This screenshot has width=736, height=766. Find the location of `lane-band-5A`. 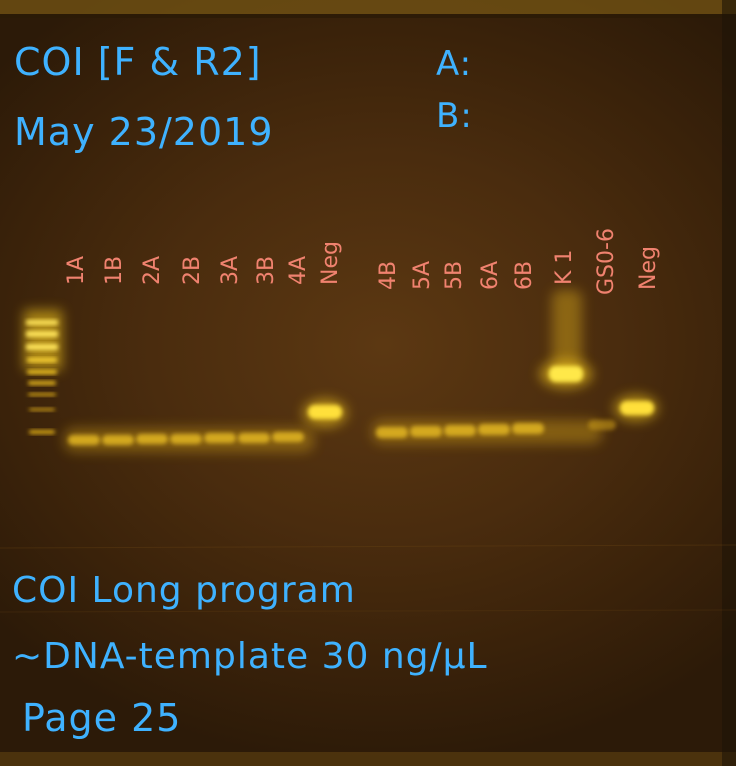

lane-band-5A is located at coordinates (426, 431).